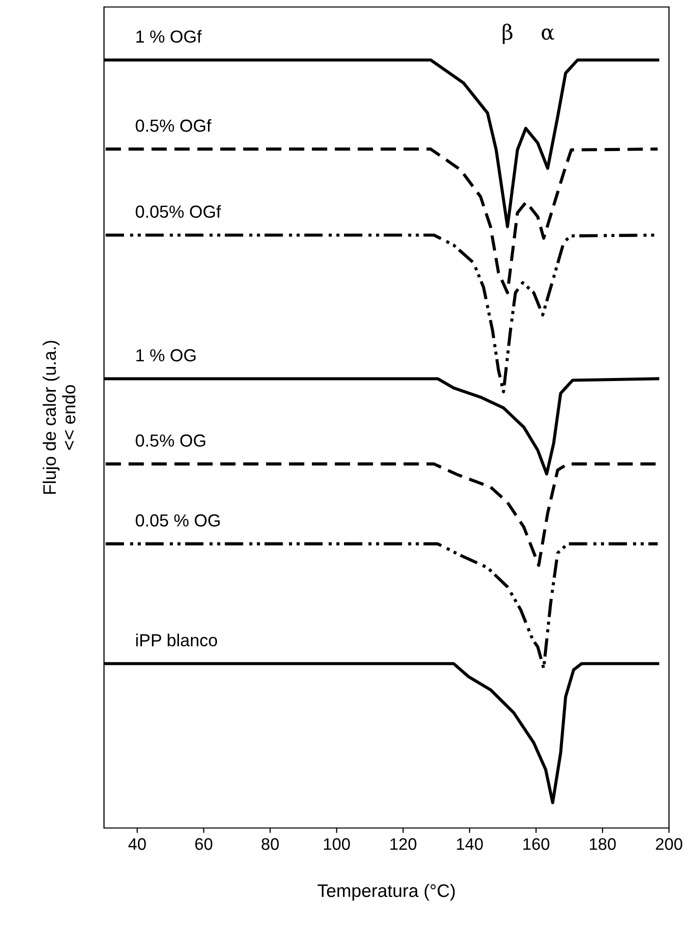  Describe the element at coordinates (174, 125) in the screenshot. I see `series-label: 0.5% OGf` at that location.